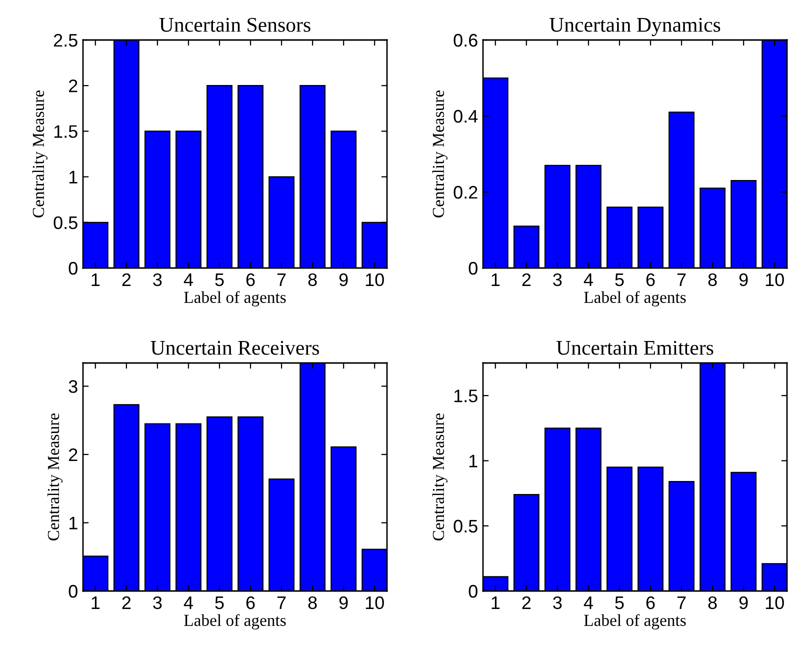 Image resolution: width=790 pixels, height=649 pixels. I want to click on y-tick-label: 0.2, so click(466, 192).